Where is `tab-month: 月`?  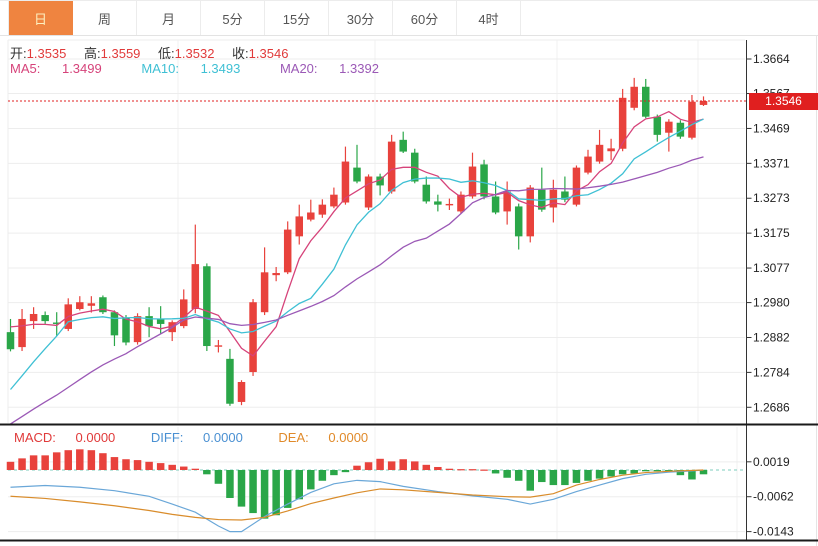
tab-month: 月 is located at coordinates (169, 18).